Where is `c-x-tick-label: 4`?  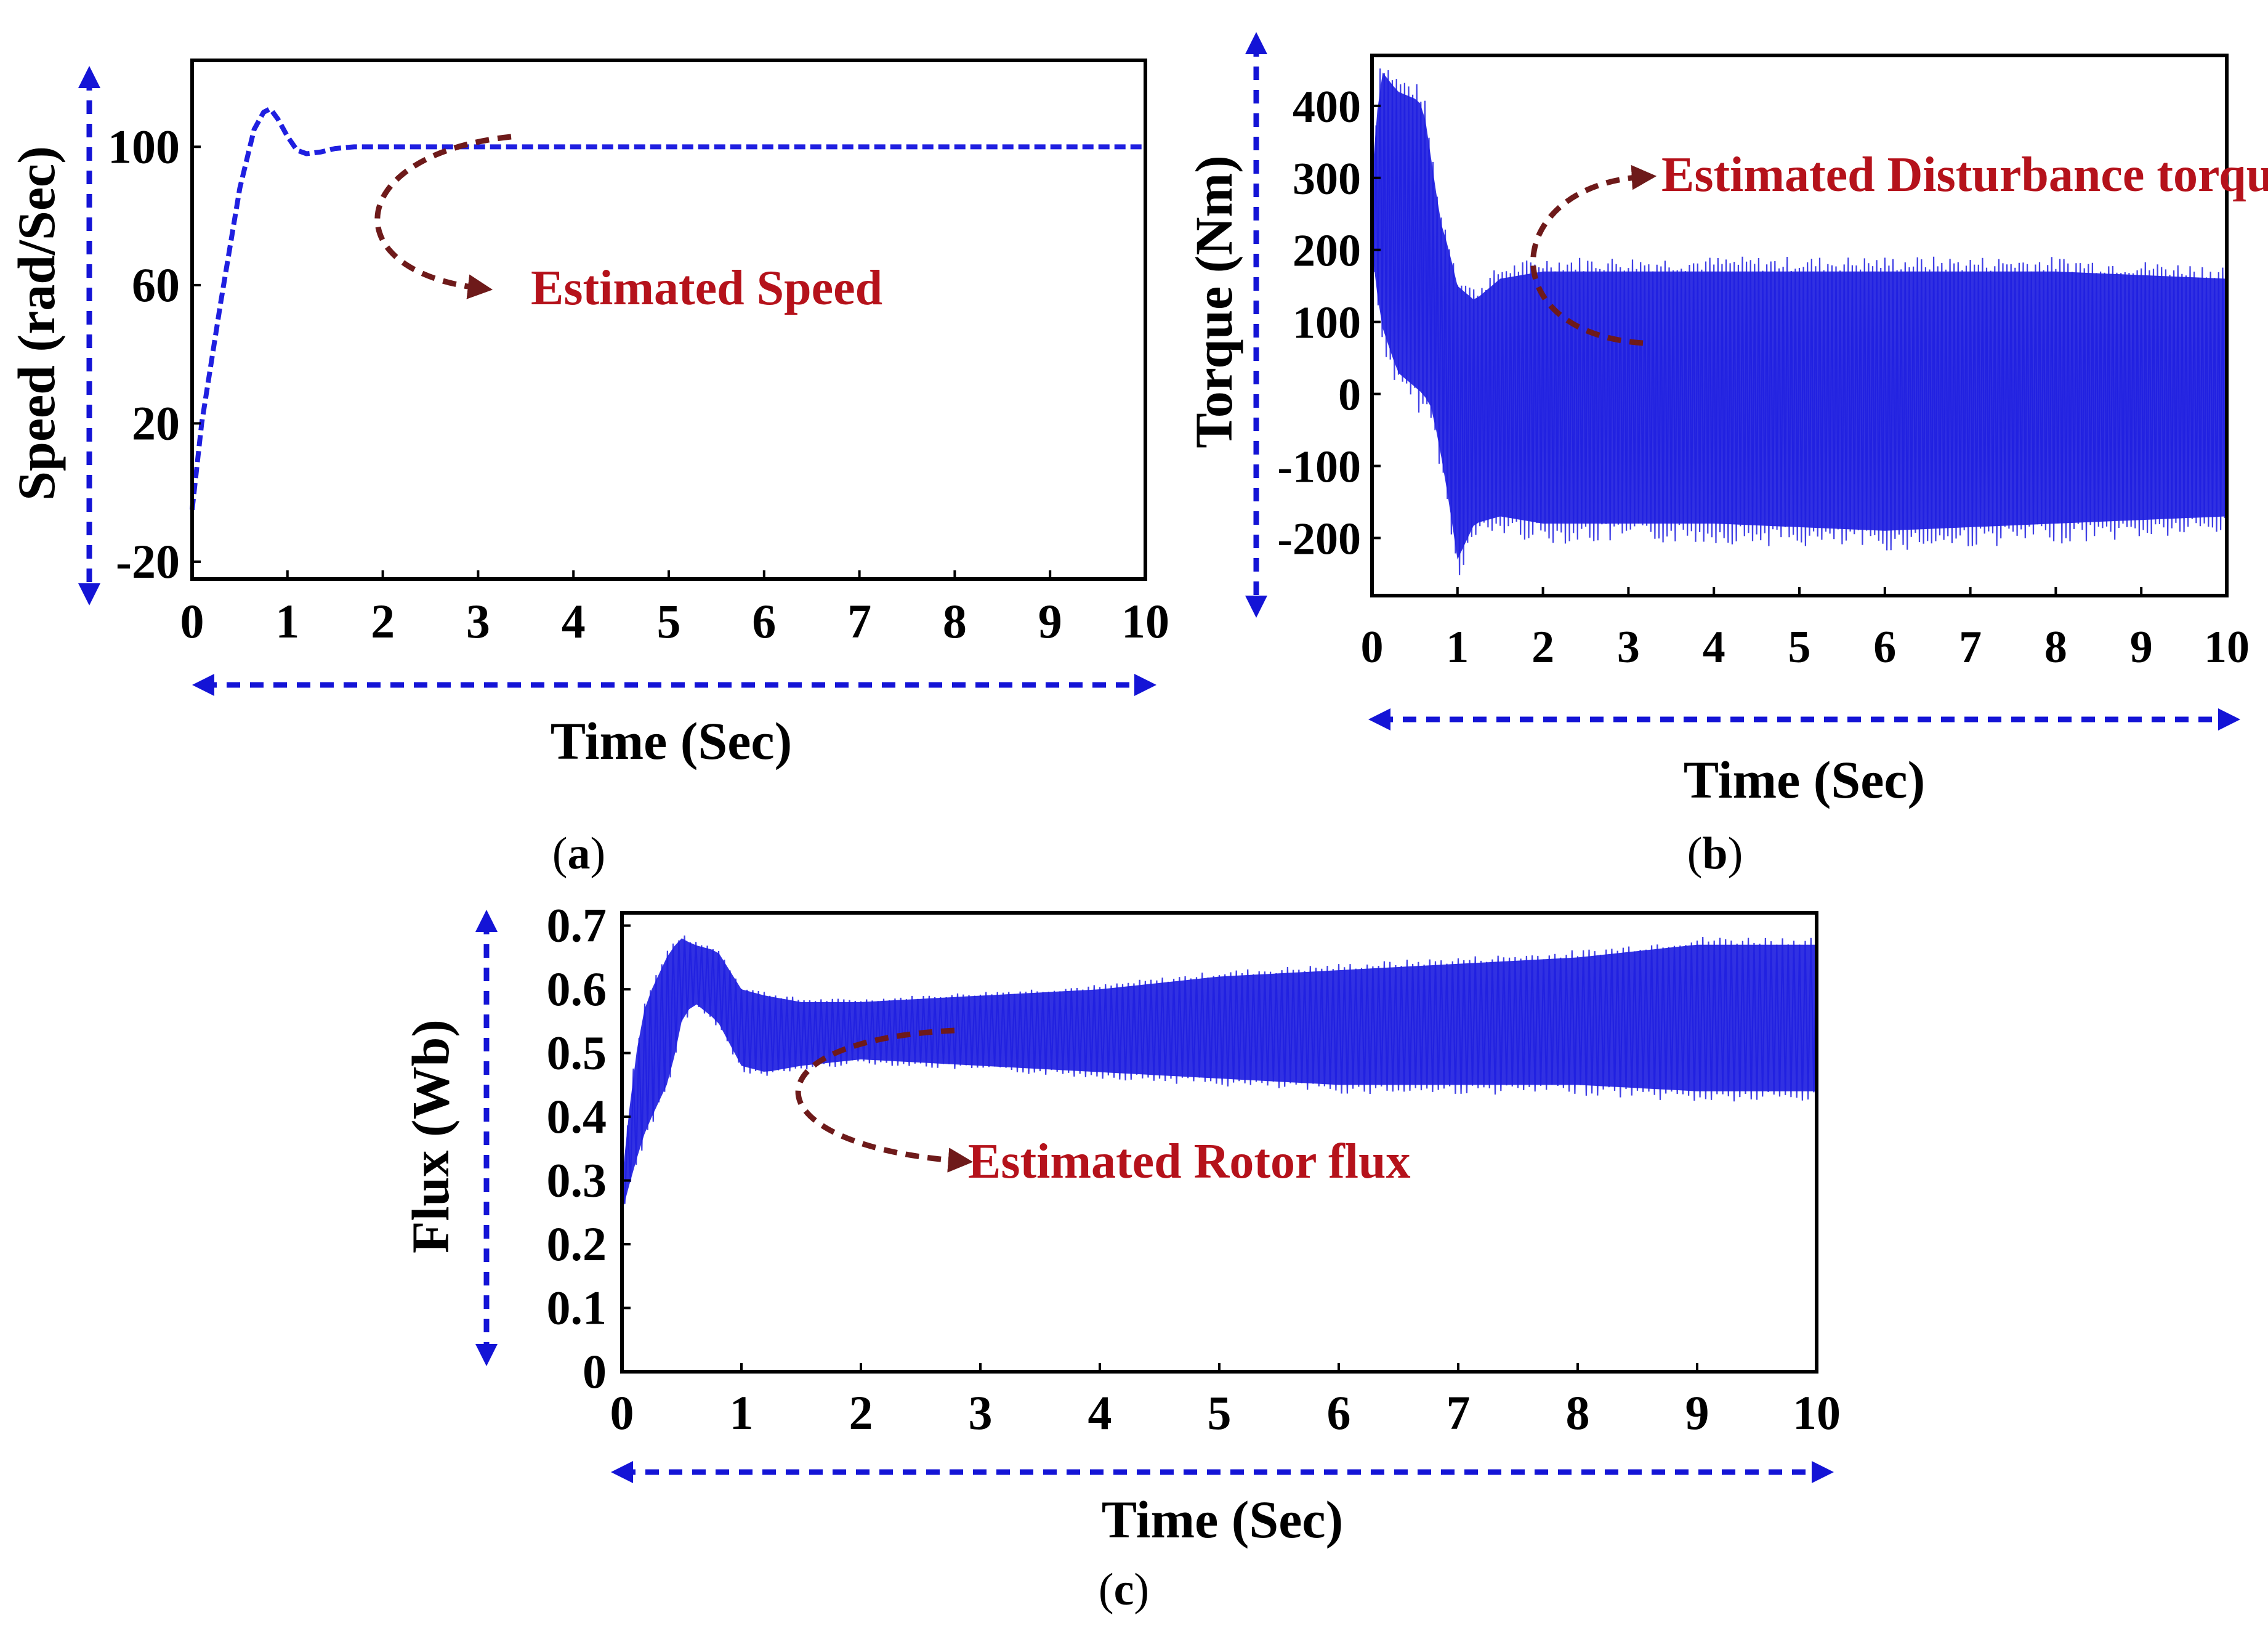 c-x-tick-label: 4 is located at coordinates (1100, 1412).